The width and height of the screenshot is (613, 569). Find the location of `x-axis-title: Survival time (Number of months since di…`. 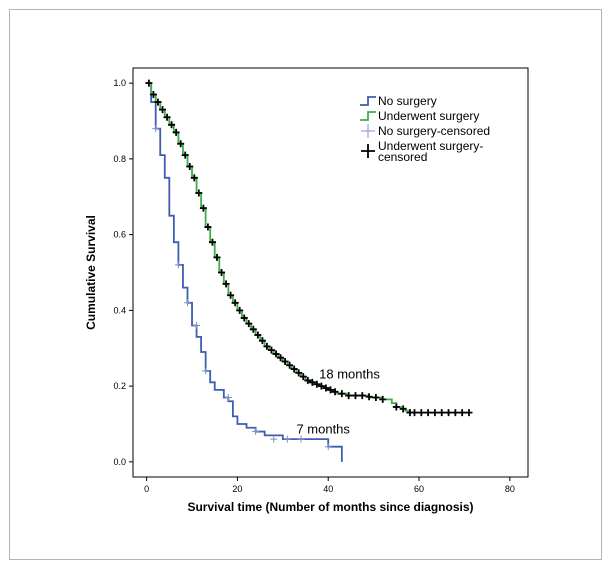

x-axis-title: Survival time (Number of months since di… is located at coordinates (330, 507).